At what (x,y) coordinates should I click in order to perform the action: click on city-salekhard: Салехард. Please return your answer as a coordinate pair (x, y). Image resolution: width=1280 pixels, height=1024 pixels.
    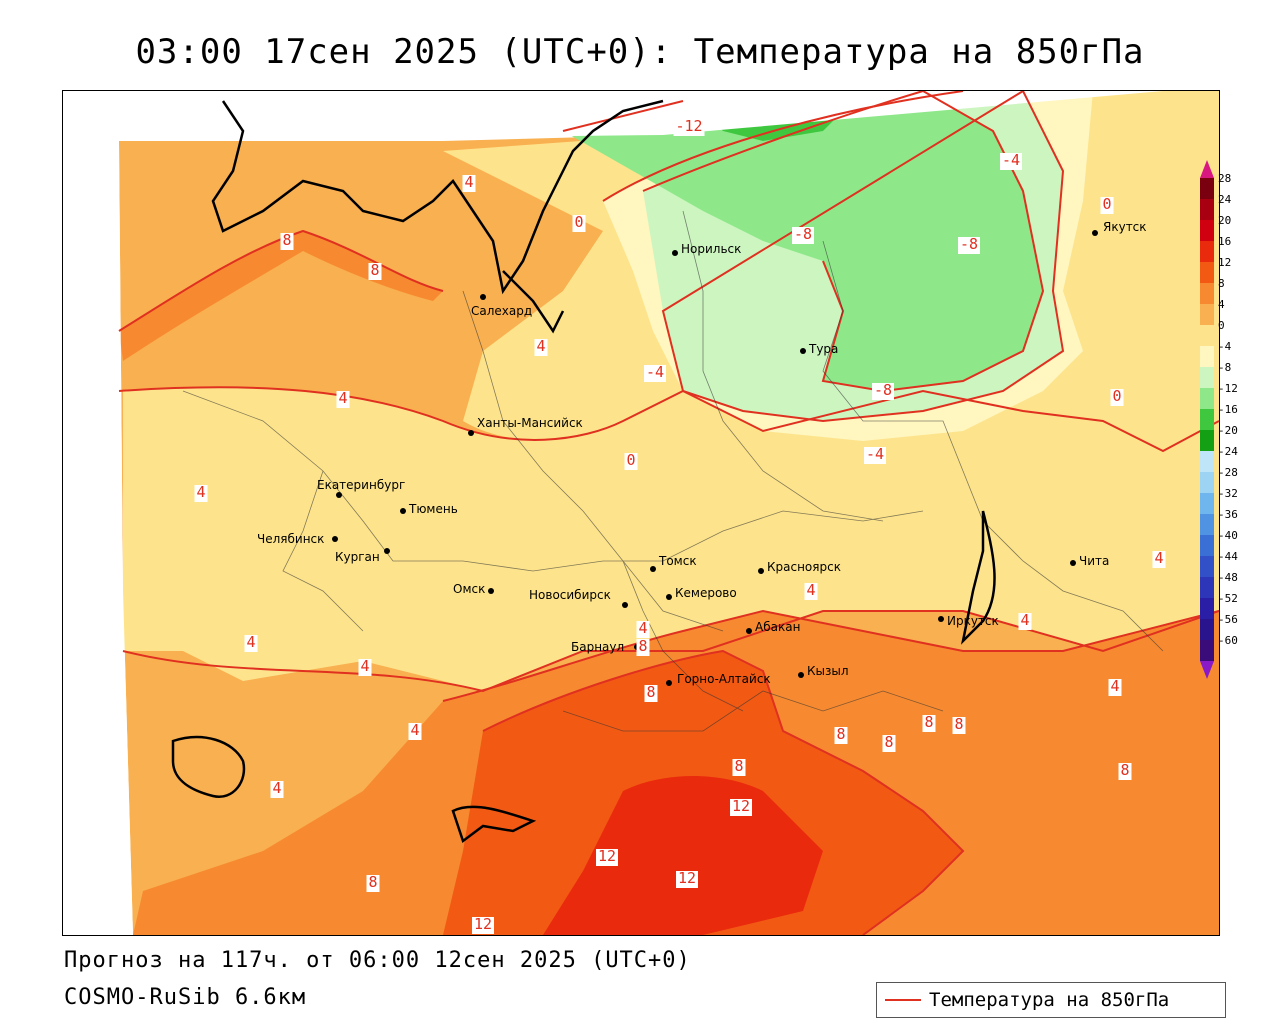
    Looking at the image, I should click on (501, 306).